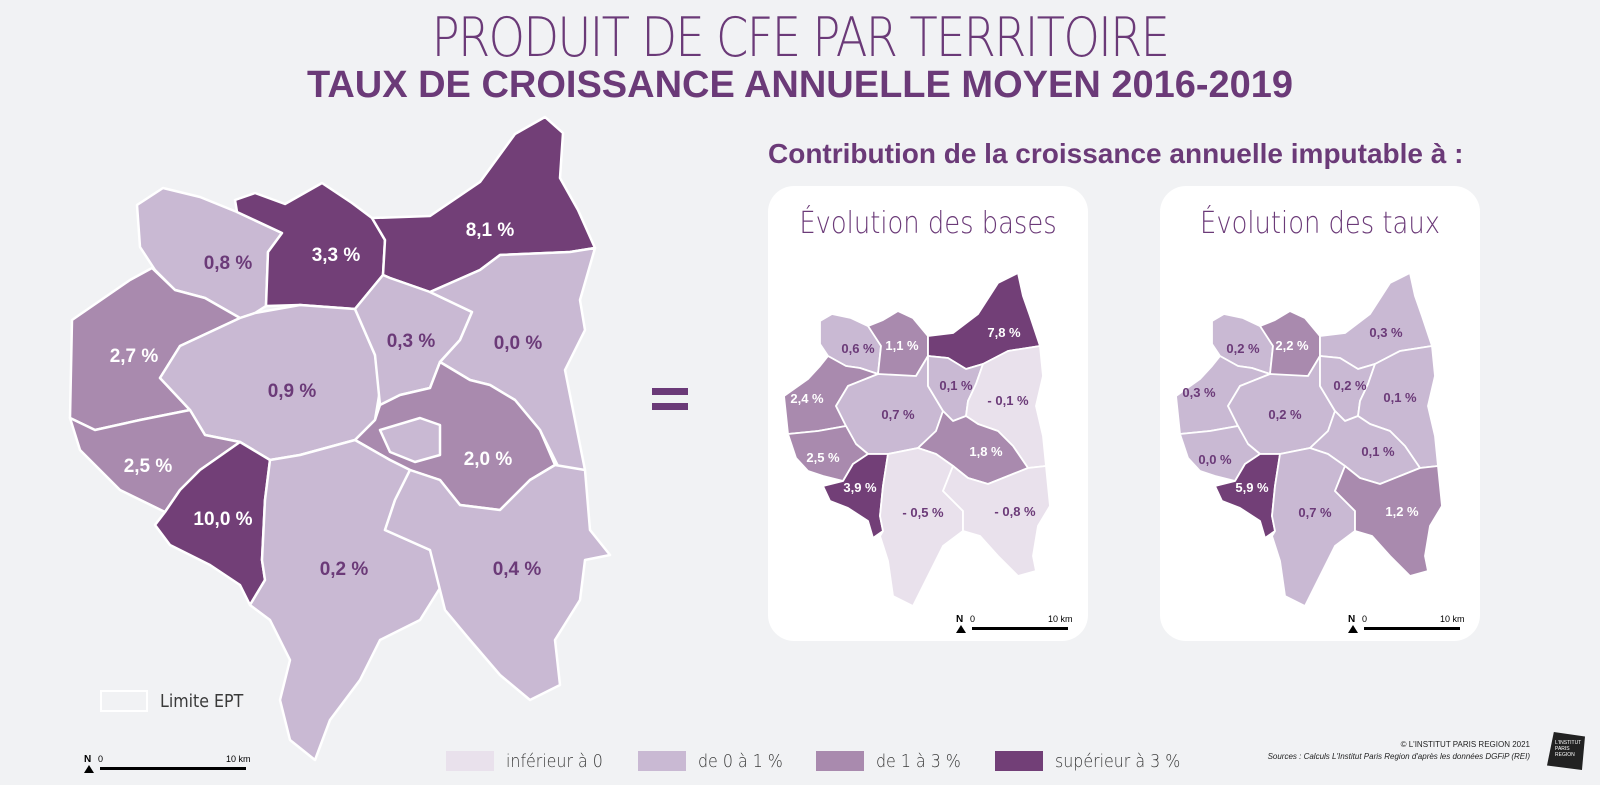 The width and height of the screenshot is (1600, 785). I want to click on taux-scale-bar: N 0 10 km, so click(1408, 624).